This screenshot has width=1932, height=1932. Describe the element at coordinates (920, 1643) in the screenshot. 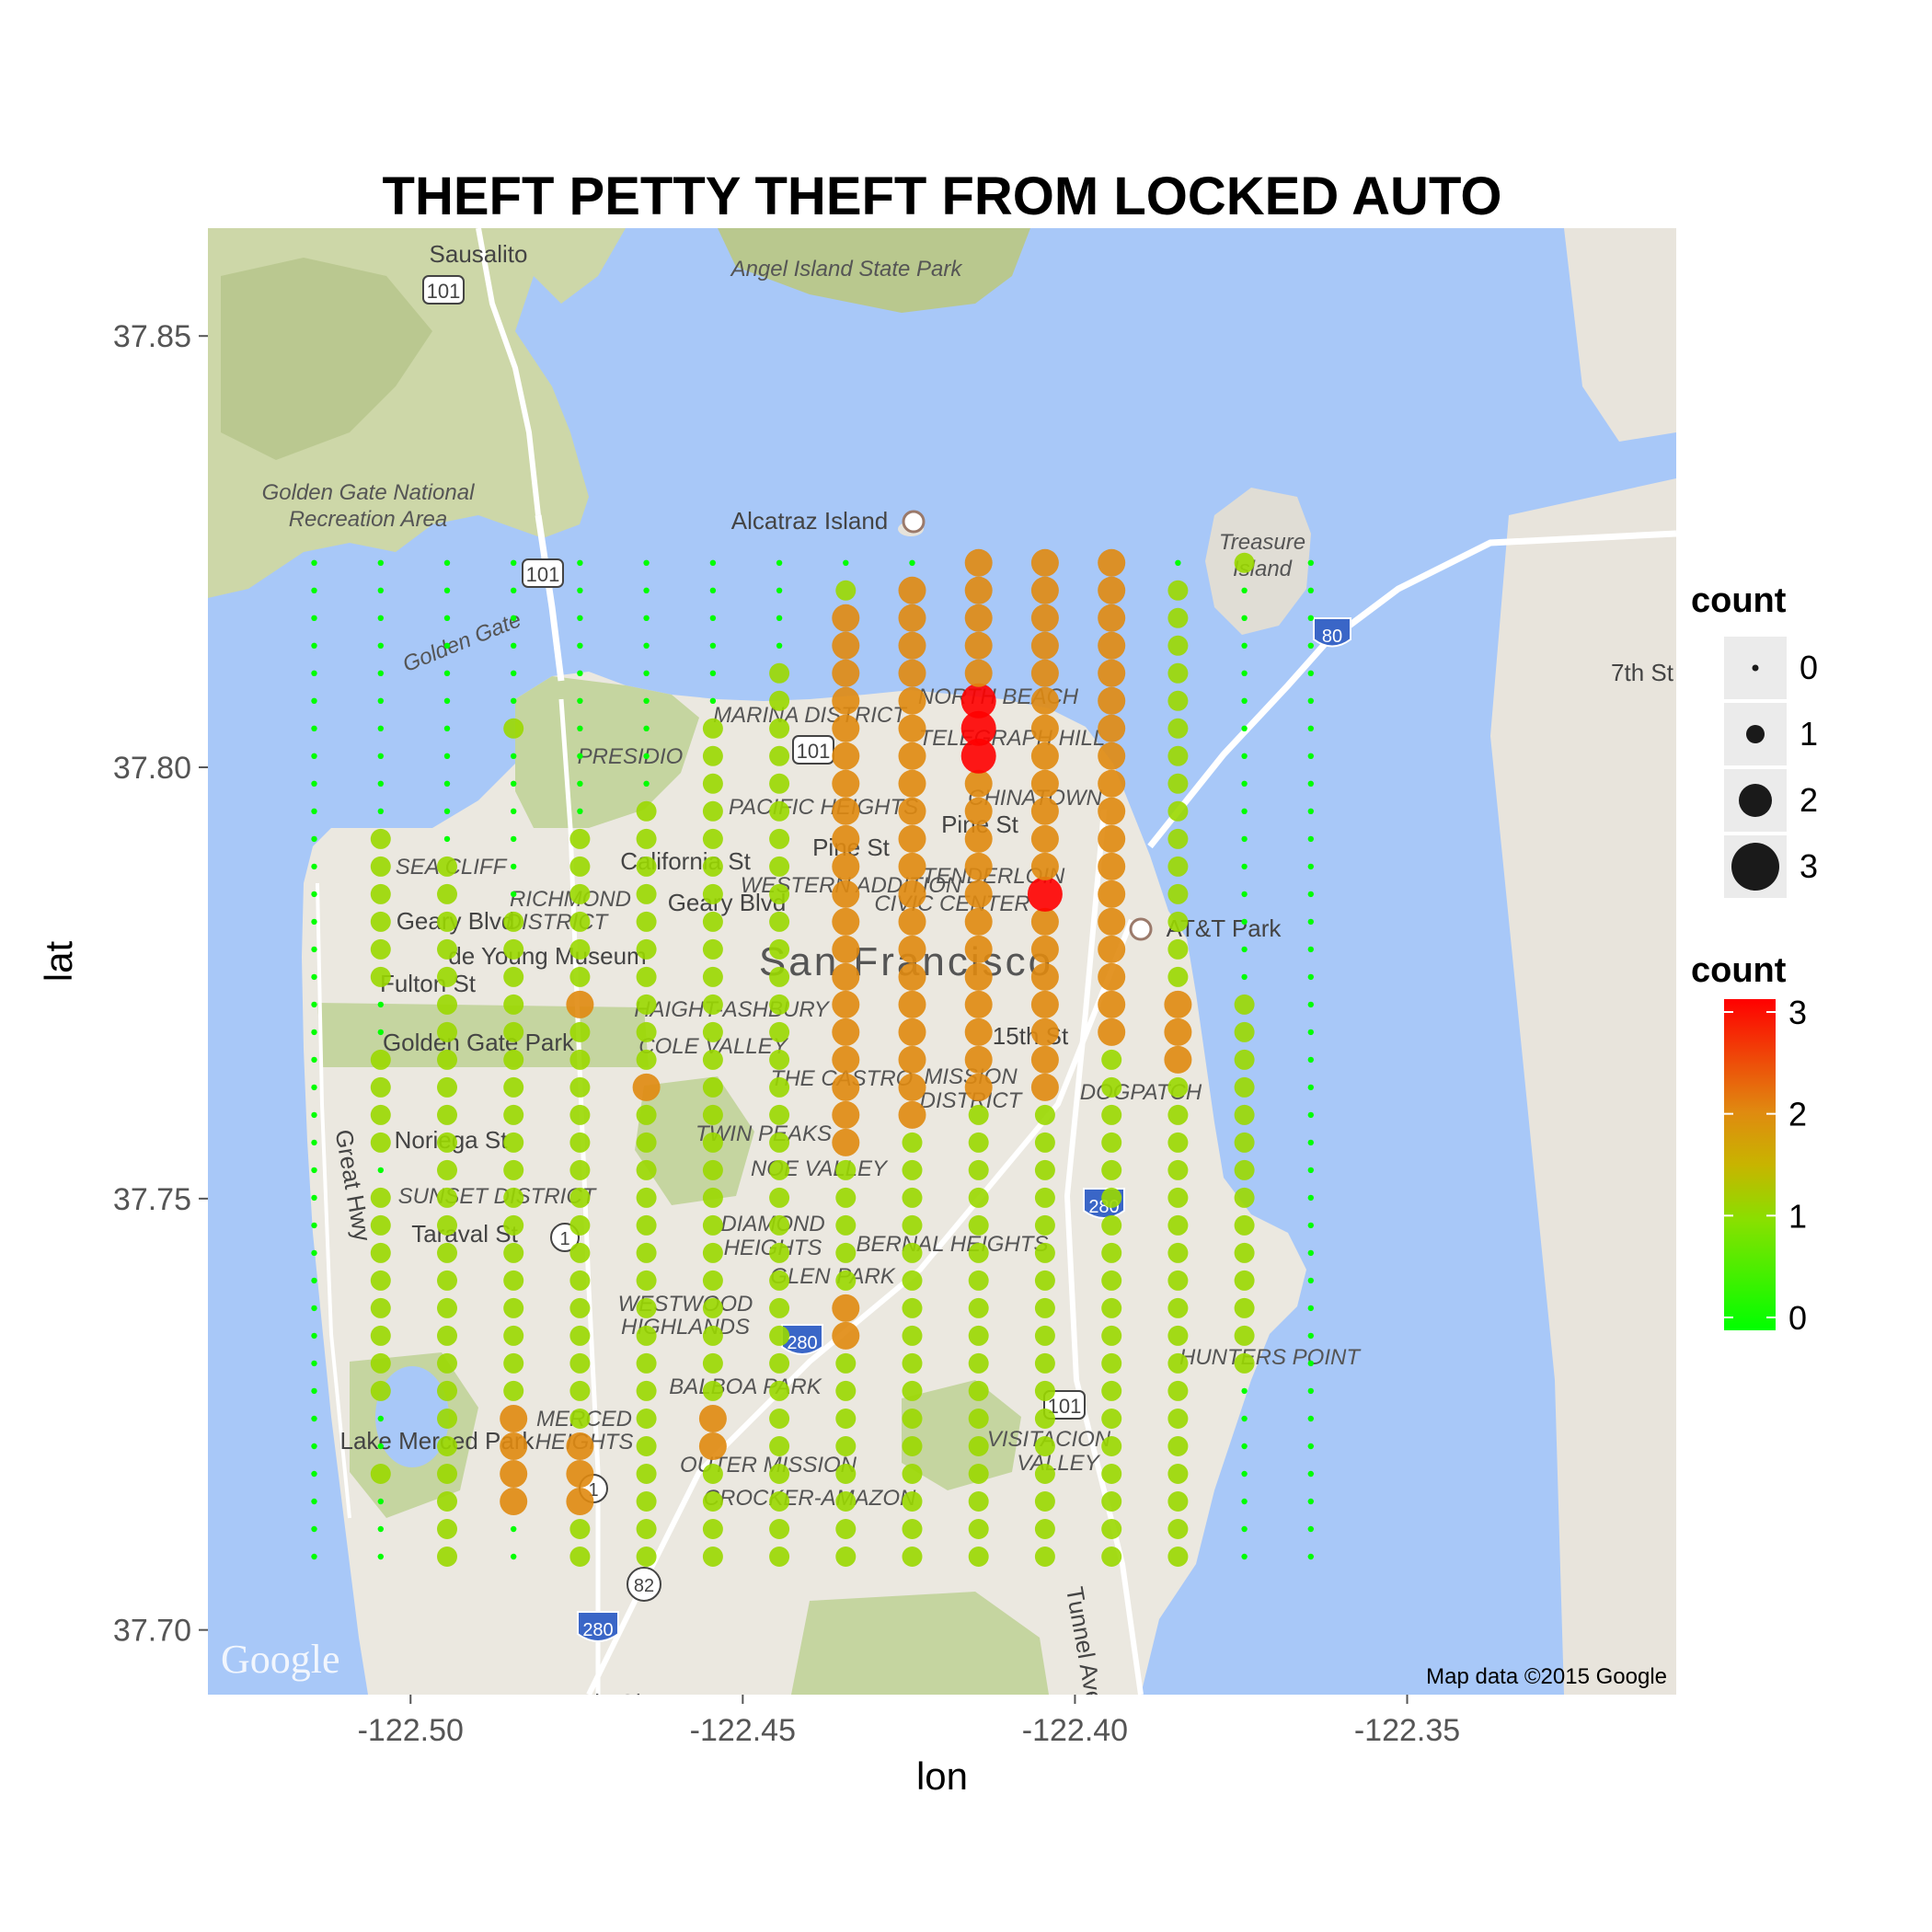

I see `san-bruno-mountain` at that location.